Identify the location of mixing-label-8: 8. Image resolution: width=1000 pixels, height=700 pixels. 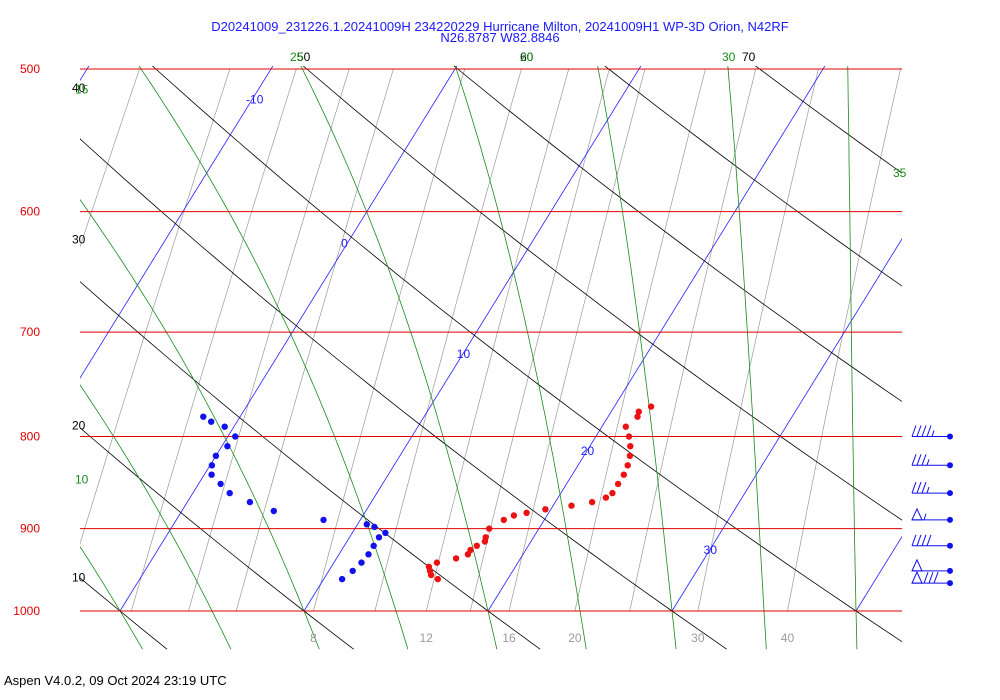
(313, 638).